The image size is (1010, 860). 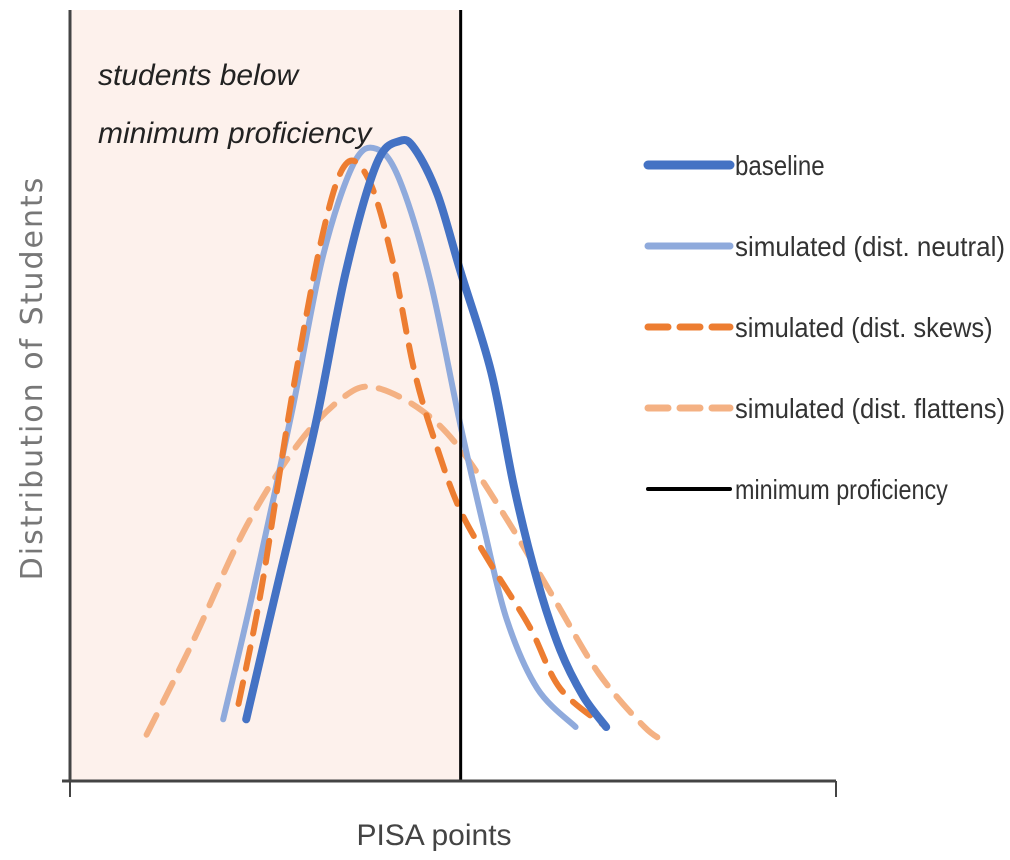 I want to click on legend-label-4: simulated (dist. flattens), so click(x=870, y=408).